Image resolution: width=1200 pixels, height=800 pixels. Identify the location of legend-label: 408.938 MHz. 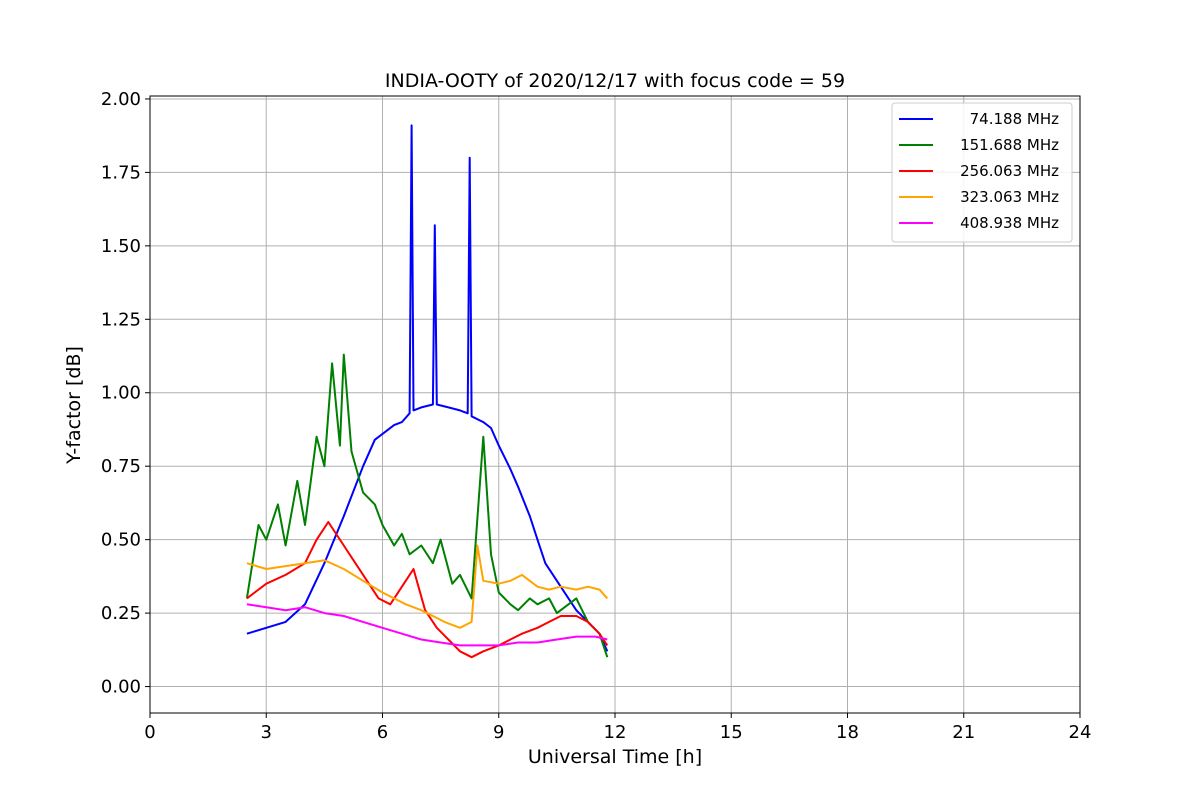
(1009, 223).